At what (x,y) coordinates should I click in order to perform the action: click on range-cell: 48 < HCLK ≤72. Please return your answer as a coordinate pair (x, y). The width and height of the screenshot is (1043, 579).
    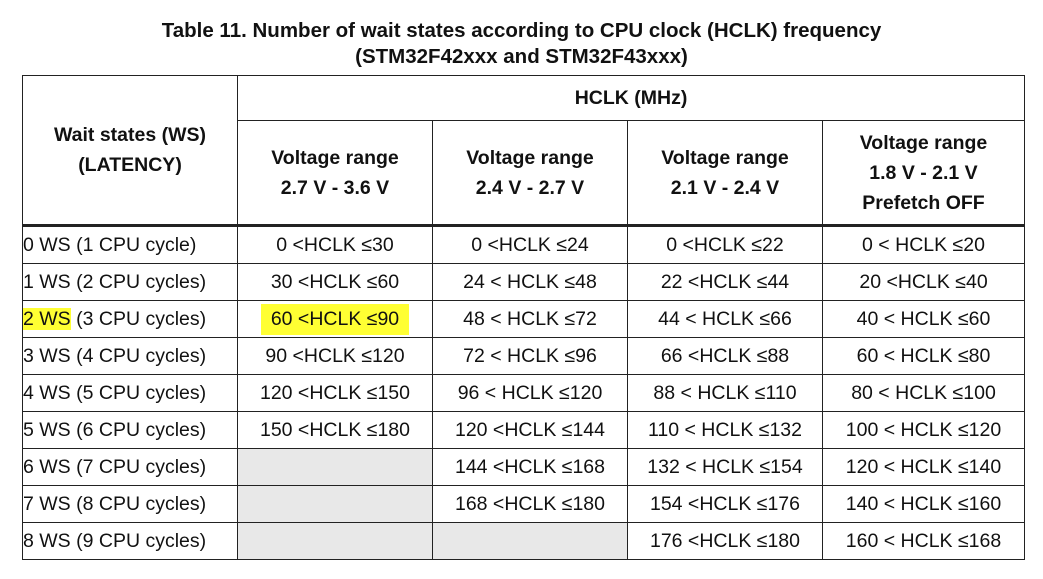
    Looking at the image, I should click on (530, 319).